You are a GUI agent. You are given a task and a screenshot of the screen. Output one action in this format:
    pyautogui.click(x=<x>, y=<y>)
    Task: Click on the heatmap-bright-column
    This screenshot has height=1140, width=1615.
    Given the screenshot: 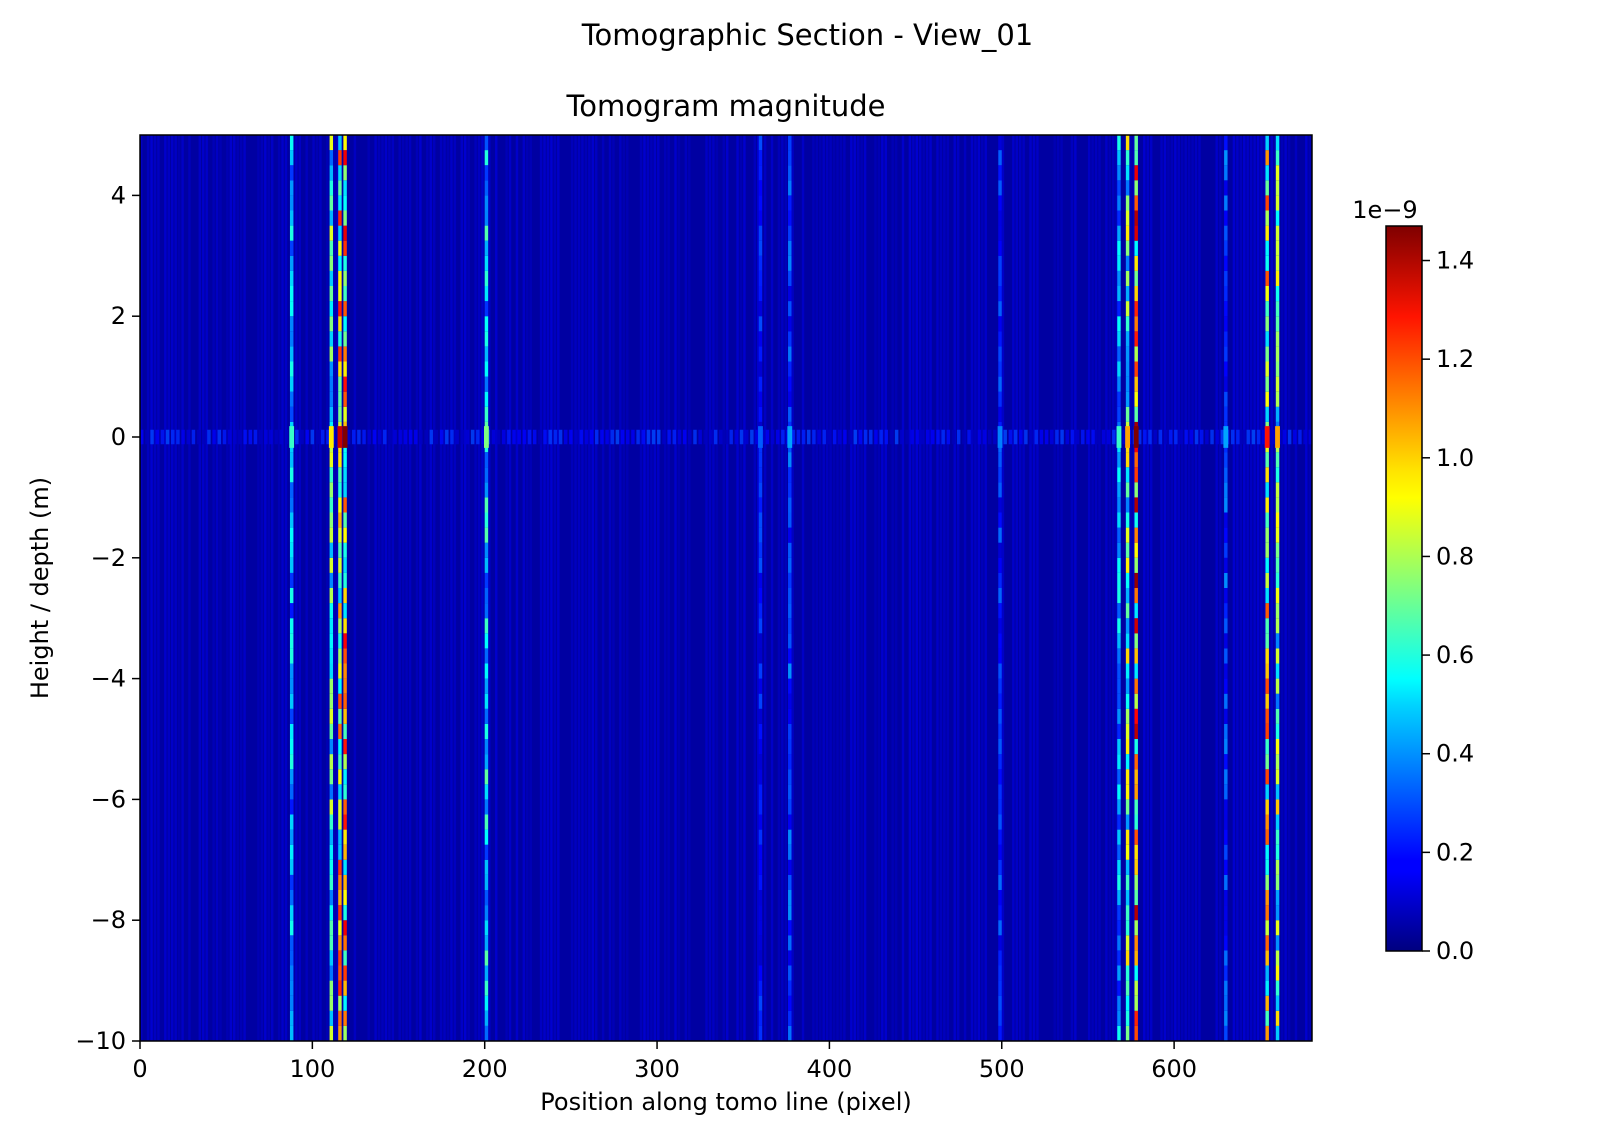 What is the action you would take?
    pyautogui.click(x=292, y=588)
    